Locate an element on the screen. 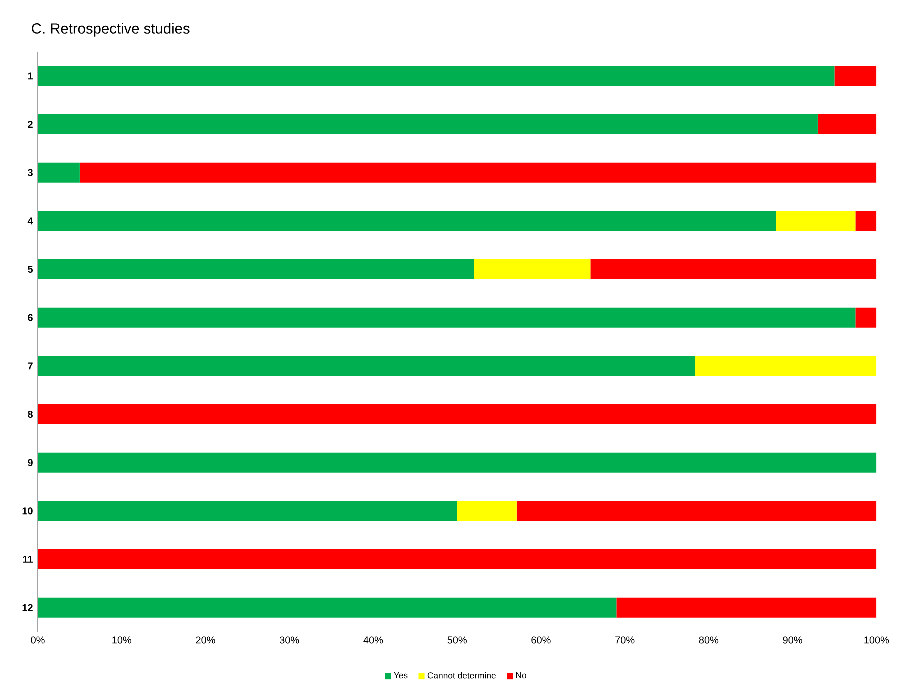 This screenshot has width=901, height=690. y-tick-label: 9 is located at coordinates (30, 462).